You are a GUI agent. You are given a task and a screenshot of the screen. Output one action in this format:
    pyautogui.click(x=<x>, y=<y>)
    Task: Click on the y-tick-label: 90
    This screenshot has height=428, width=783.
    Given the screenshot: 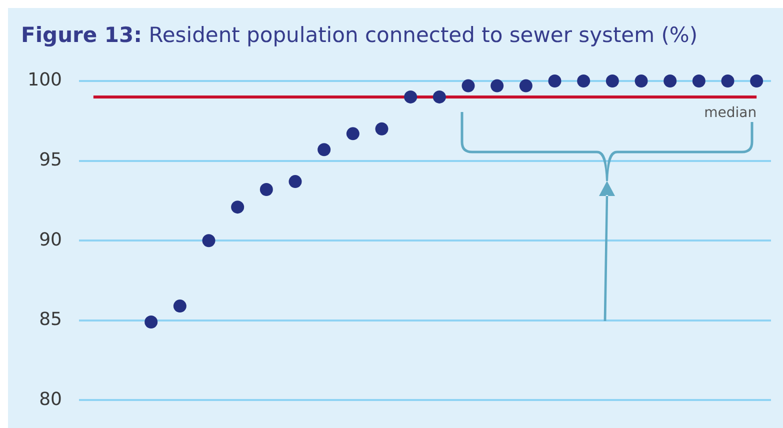 What is the action you would take?
    pyautogui.click(x=50, y=239)
    